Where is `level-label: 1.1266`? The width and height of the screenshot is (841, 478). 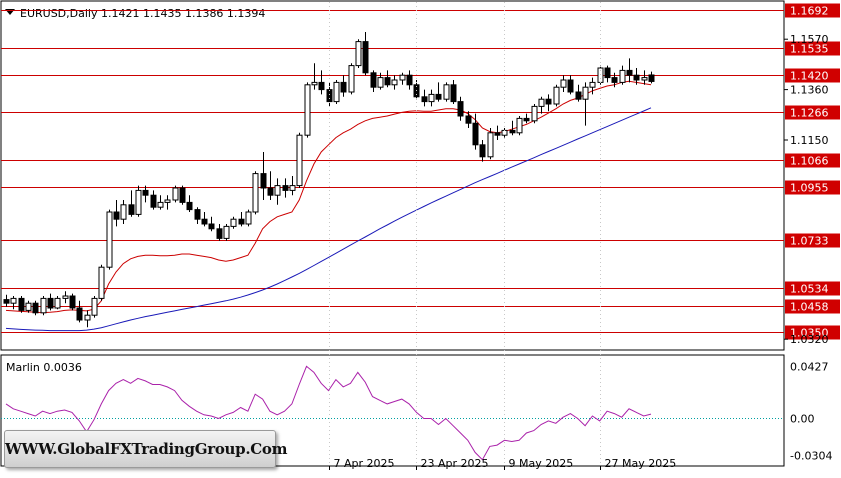 level-label: 1.1266 is located at coordinates (809, 113).